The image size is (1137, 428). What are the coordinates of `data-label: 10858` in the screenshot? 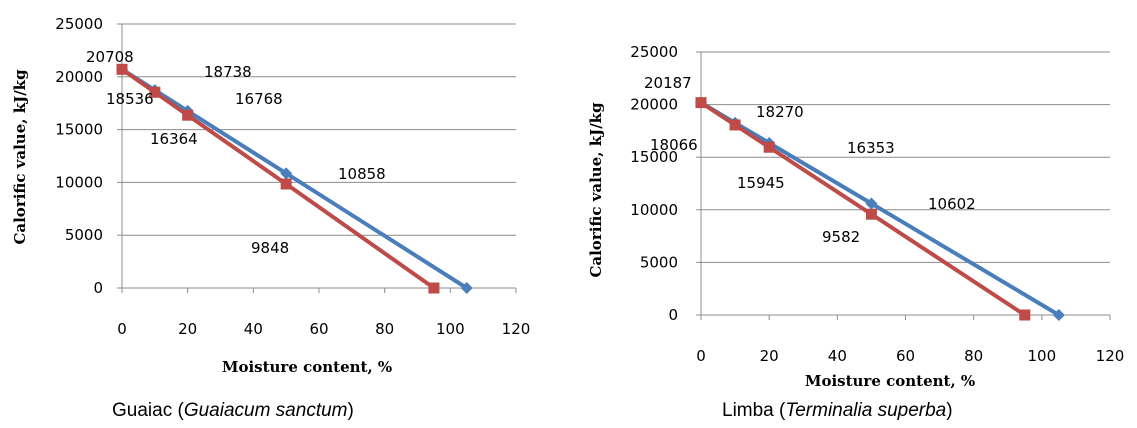 It's located at (362, 174).